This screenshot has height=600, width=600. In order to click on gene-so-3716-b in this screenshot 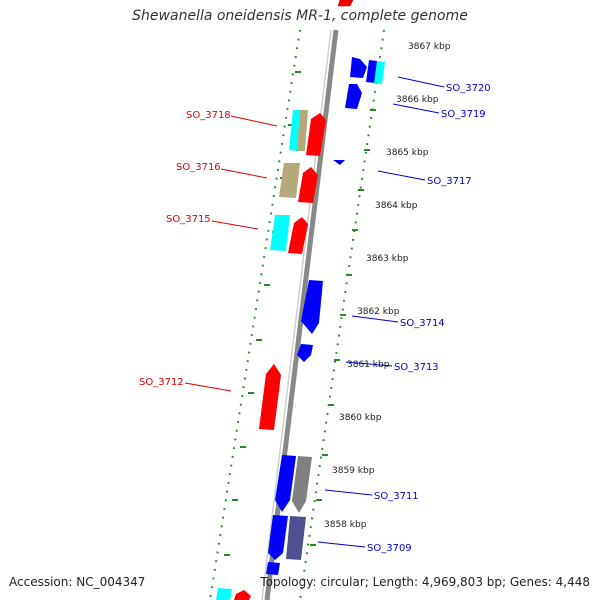, I will do `click(308, 185)`.